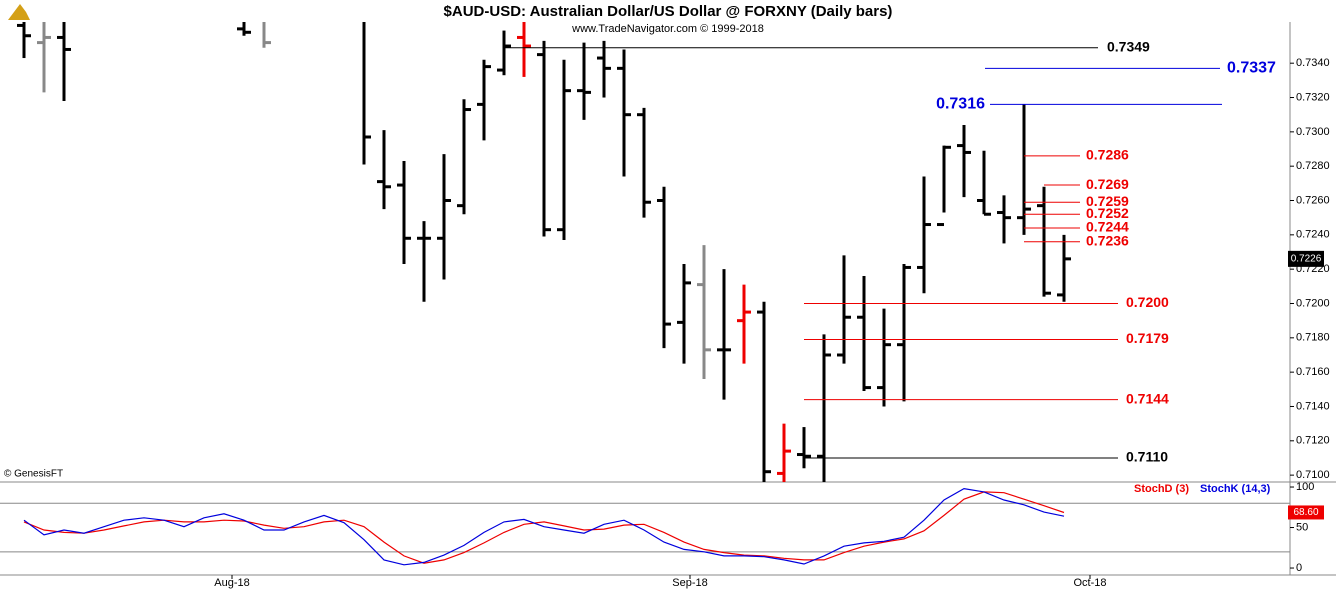 This screenshot has width=1336, height=591. What do you see at coordinates (689, 583) in the screenshot?
I see `x-tick-label: Sep-18` at bounding box center [689, 583].